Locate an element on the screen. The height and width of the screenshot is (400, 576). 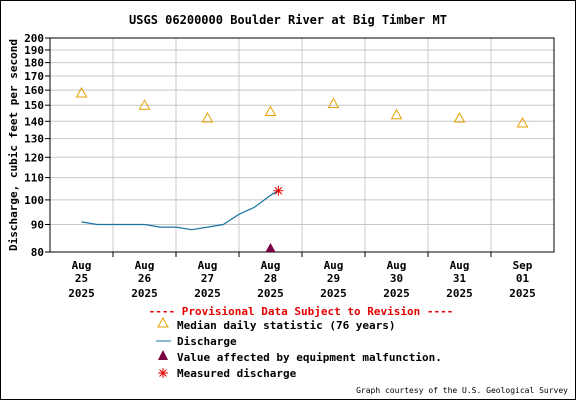
x-tick-day: 25 is located at coordinates (81, 278).